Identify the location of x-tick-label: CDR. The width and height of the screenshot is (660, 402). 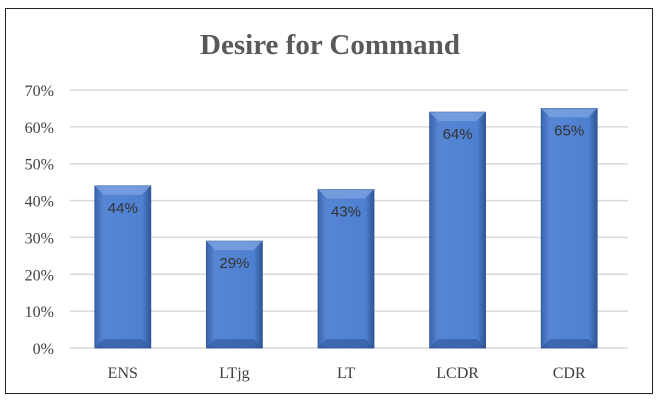
(569, 373).